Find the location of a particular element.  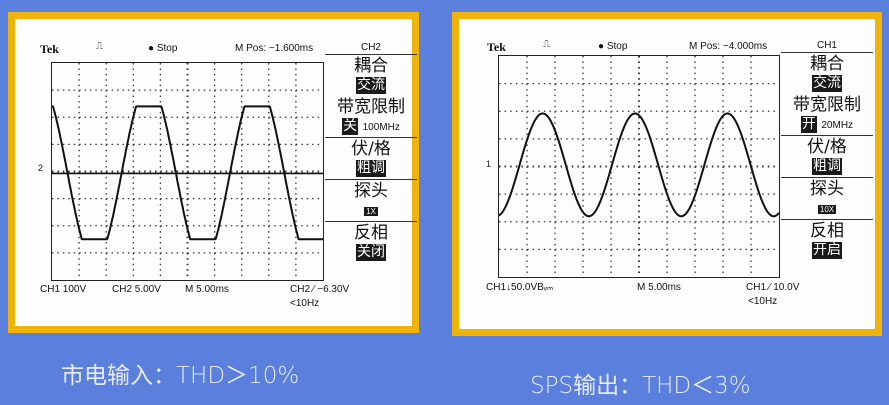

menu-probe: 探头 1X is located at coordinates (371, 200).